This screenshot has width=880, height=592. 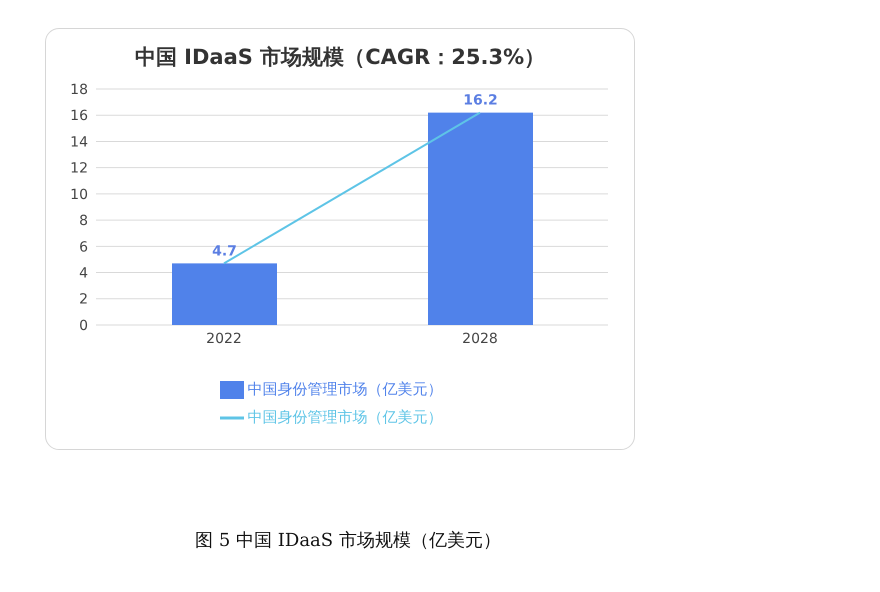 What do you see at coordinates (348, 540) in the screenshot?
I see `caption: 图 5 中国 IDaaS 市场规模（亿美元）` at bounding box center [348, 540].